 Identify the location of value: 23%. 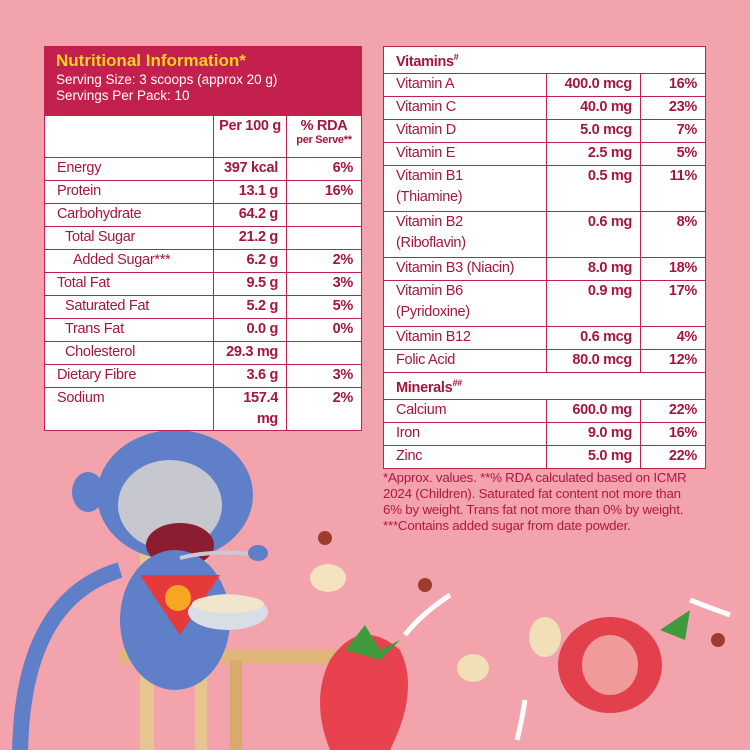
(682, 106).